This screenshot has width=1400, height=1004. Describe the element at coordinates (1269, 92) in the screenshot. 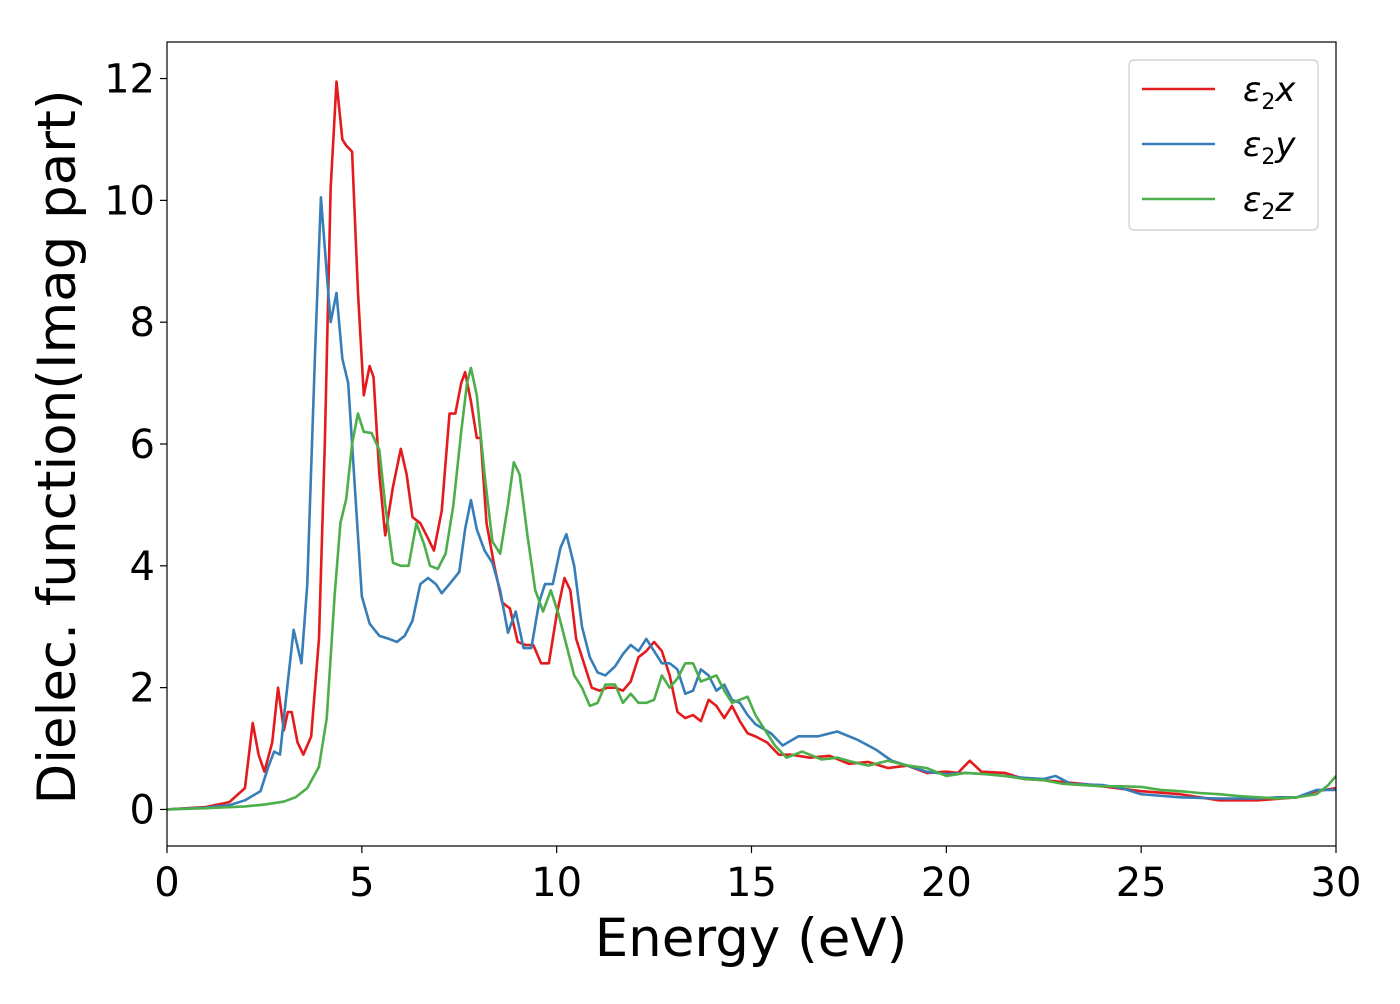

I see `legend-label-x: ε2x` at that location.